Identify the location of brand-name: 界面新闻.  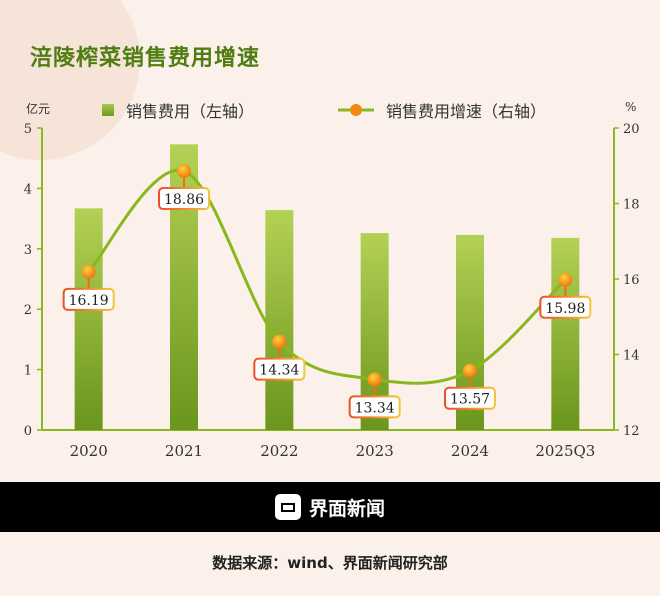
(346, 508).